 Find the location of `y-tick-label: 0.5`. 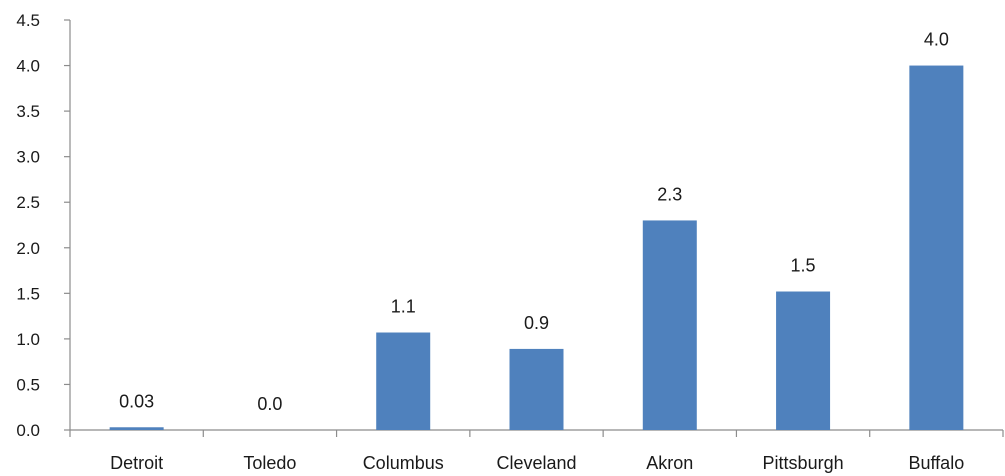

y-tick-label: 0.5 is located at coordinates (28, 384).